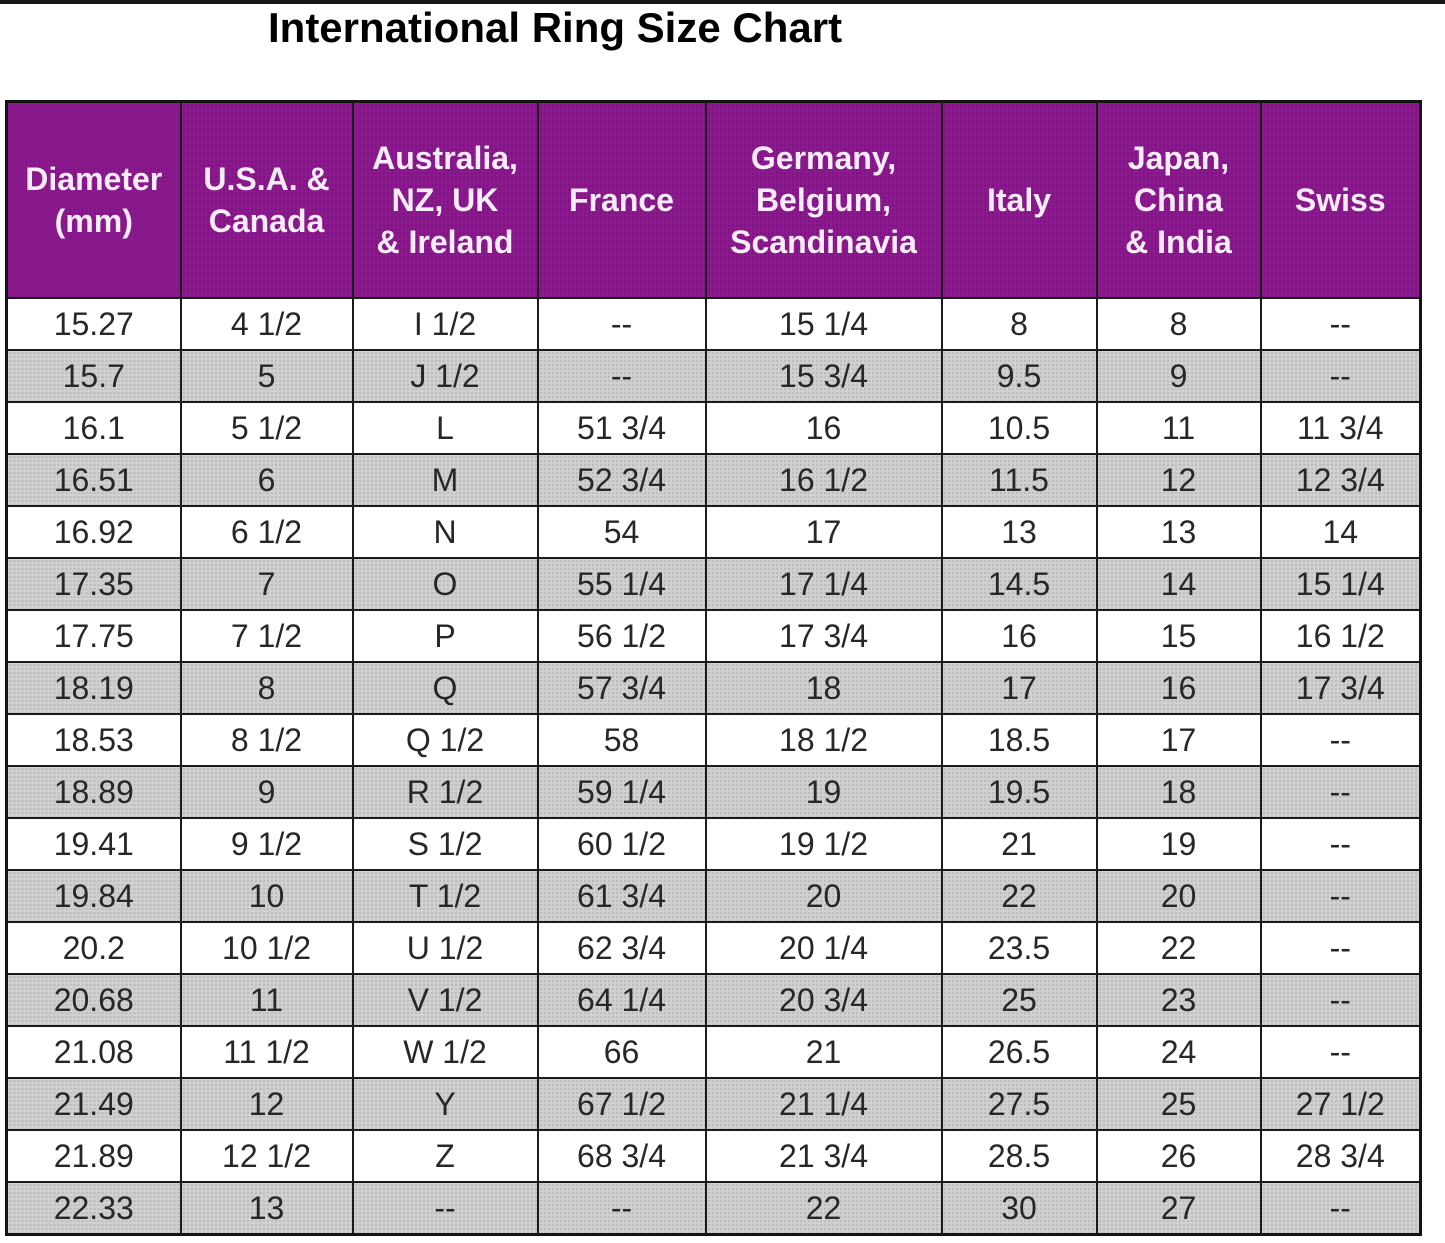  Describe the element at coordinates (266, 376) in the screenshot. I see `cell: 5` at that location.